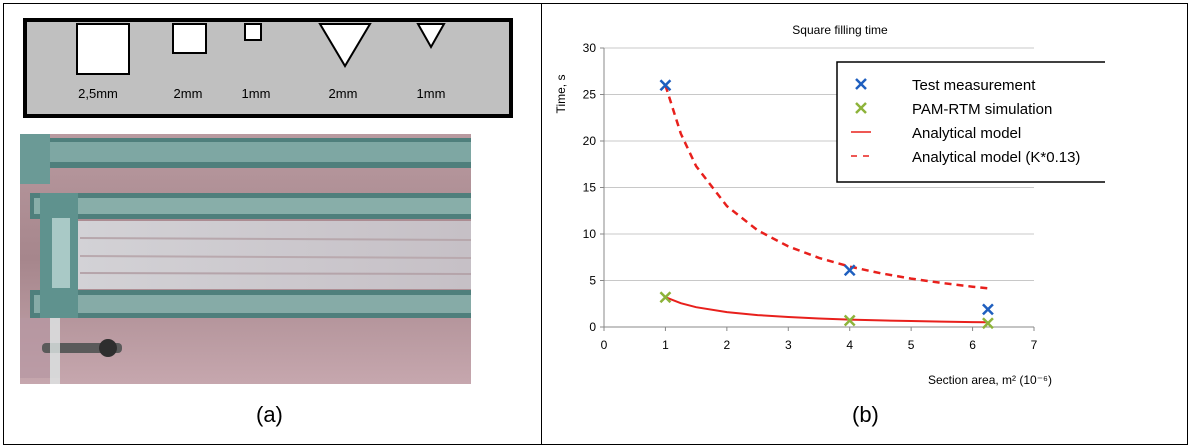 This screenshot has width=1192, height=448. Describe the element at coordinates (269, 414) in the screenshot. I see `panel-a-caption: (a)` at that location.